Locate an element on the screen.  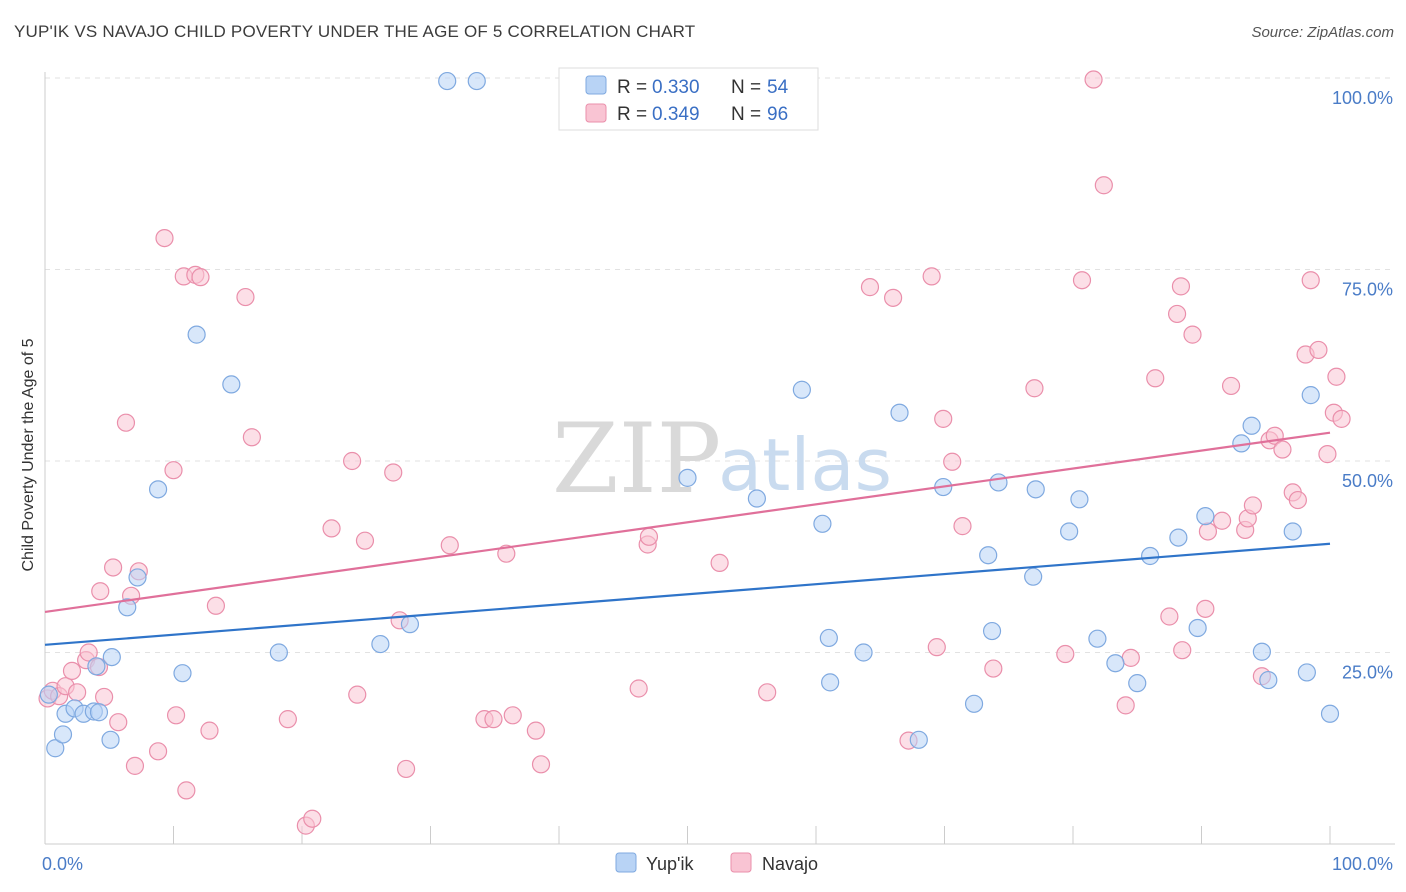
series-legend: Yup'ik Navajo is located at coordinates (716, 863).